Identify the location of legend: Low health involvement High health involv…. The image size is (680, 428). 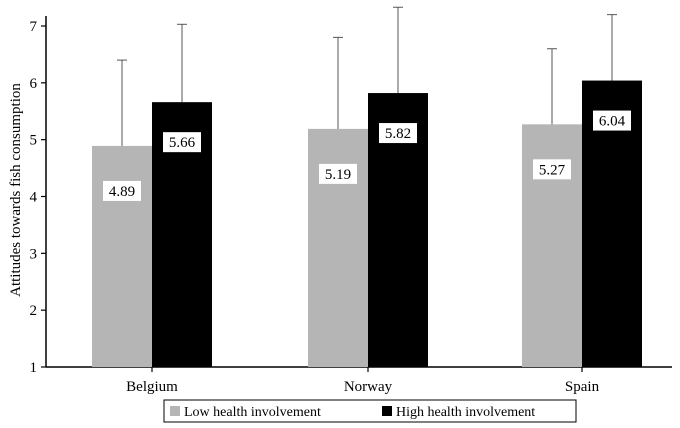
(370, 411).